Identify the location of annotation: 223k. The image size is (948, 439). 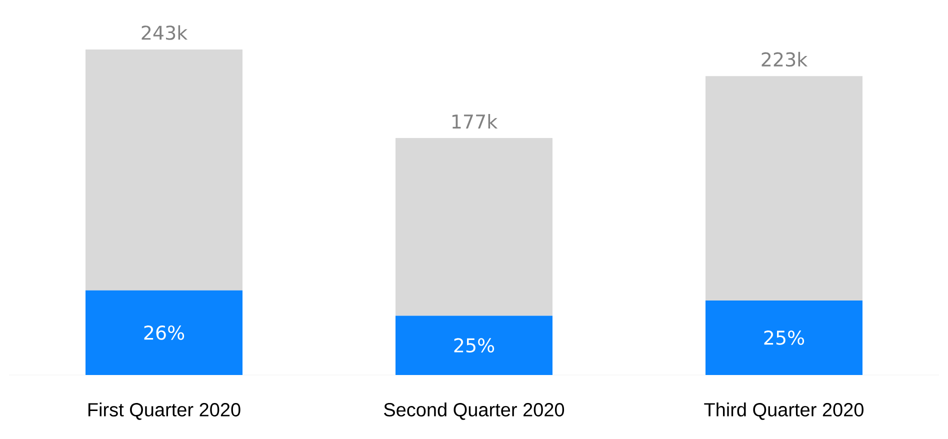
(785, 59).